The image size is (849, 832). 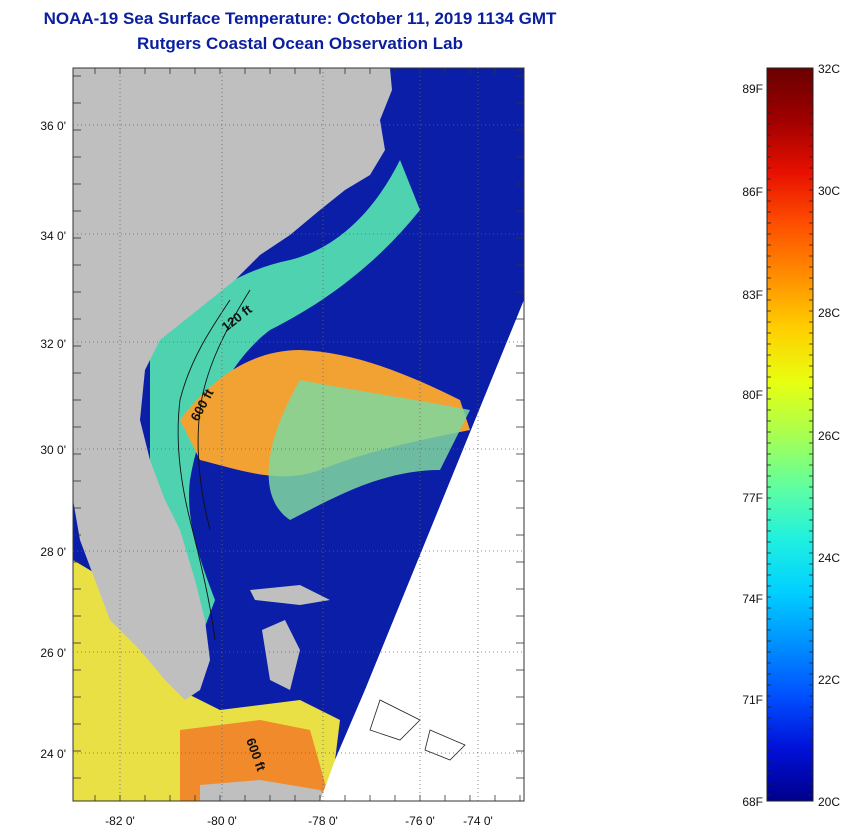 What do you see at coordinates (222, 821) in the screenshot?
I see `lon-label: -80 0'` at bounding box center [222, 821].